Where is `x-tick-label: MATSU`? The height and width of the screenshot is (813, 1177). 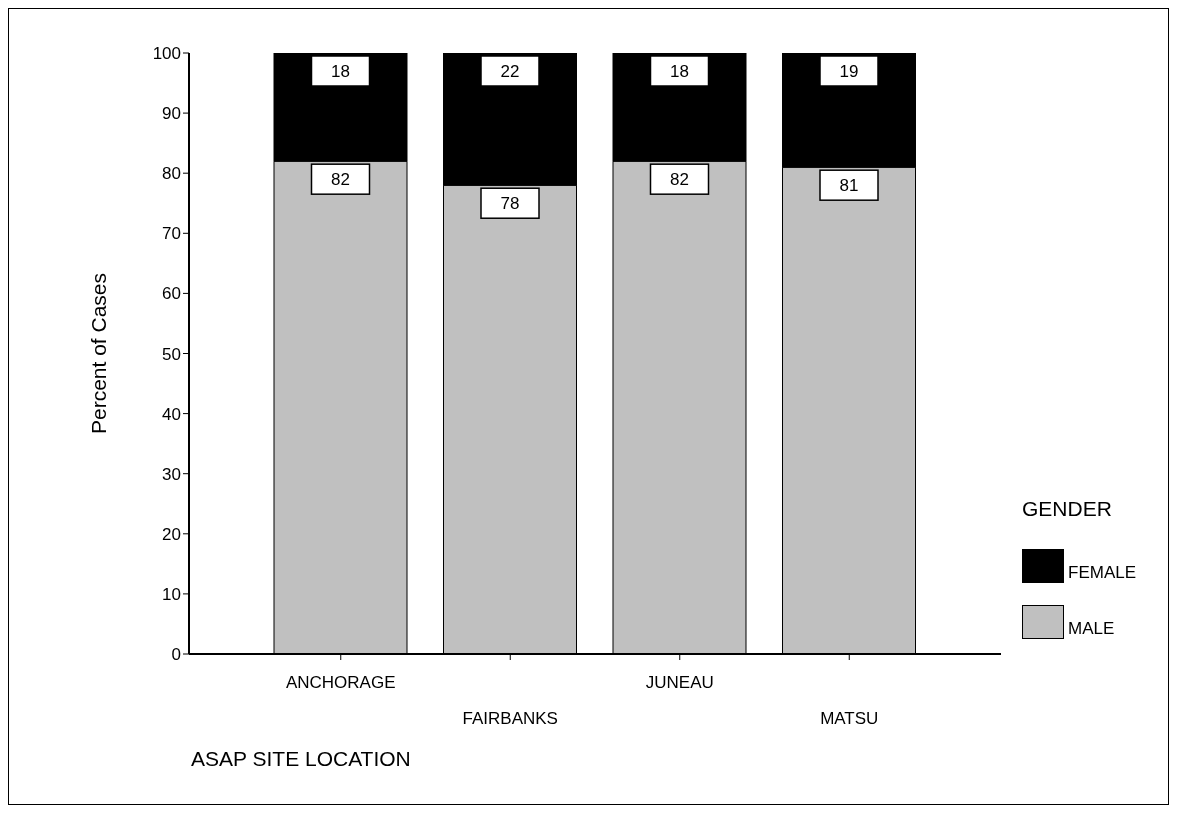 x-tick-label: MATSU is located at coordinates (849, 718).